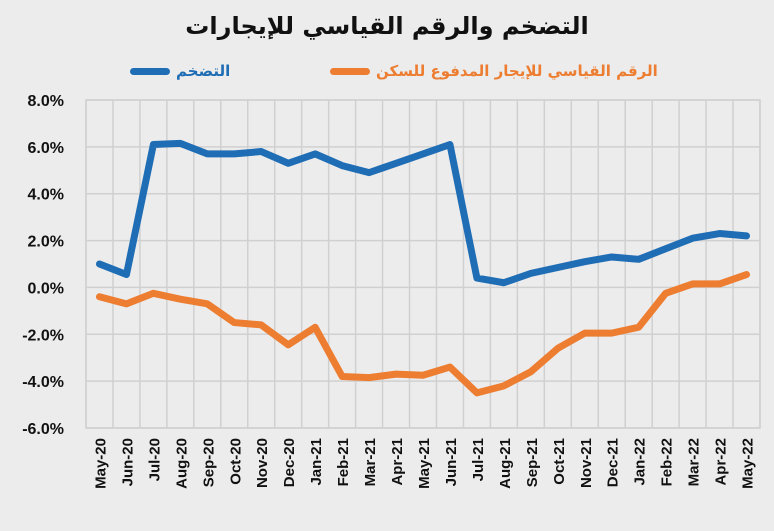 The width and height of the screenshot is (774, 531). Describe the element at coordinates (150, 71) in the screenshot. I see `legend-swatch-inflation` at that location.